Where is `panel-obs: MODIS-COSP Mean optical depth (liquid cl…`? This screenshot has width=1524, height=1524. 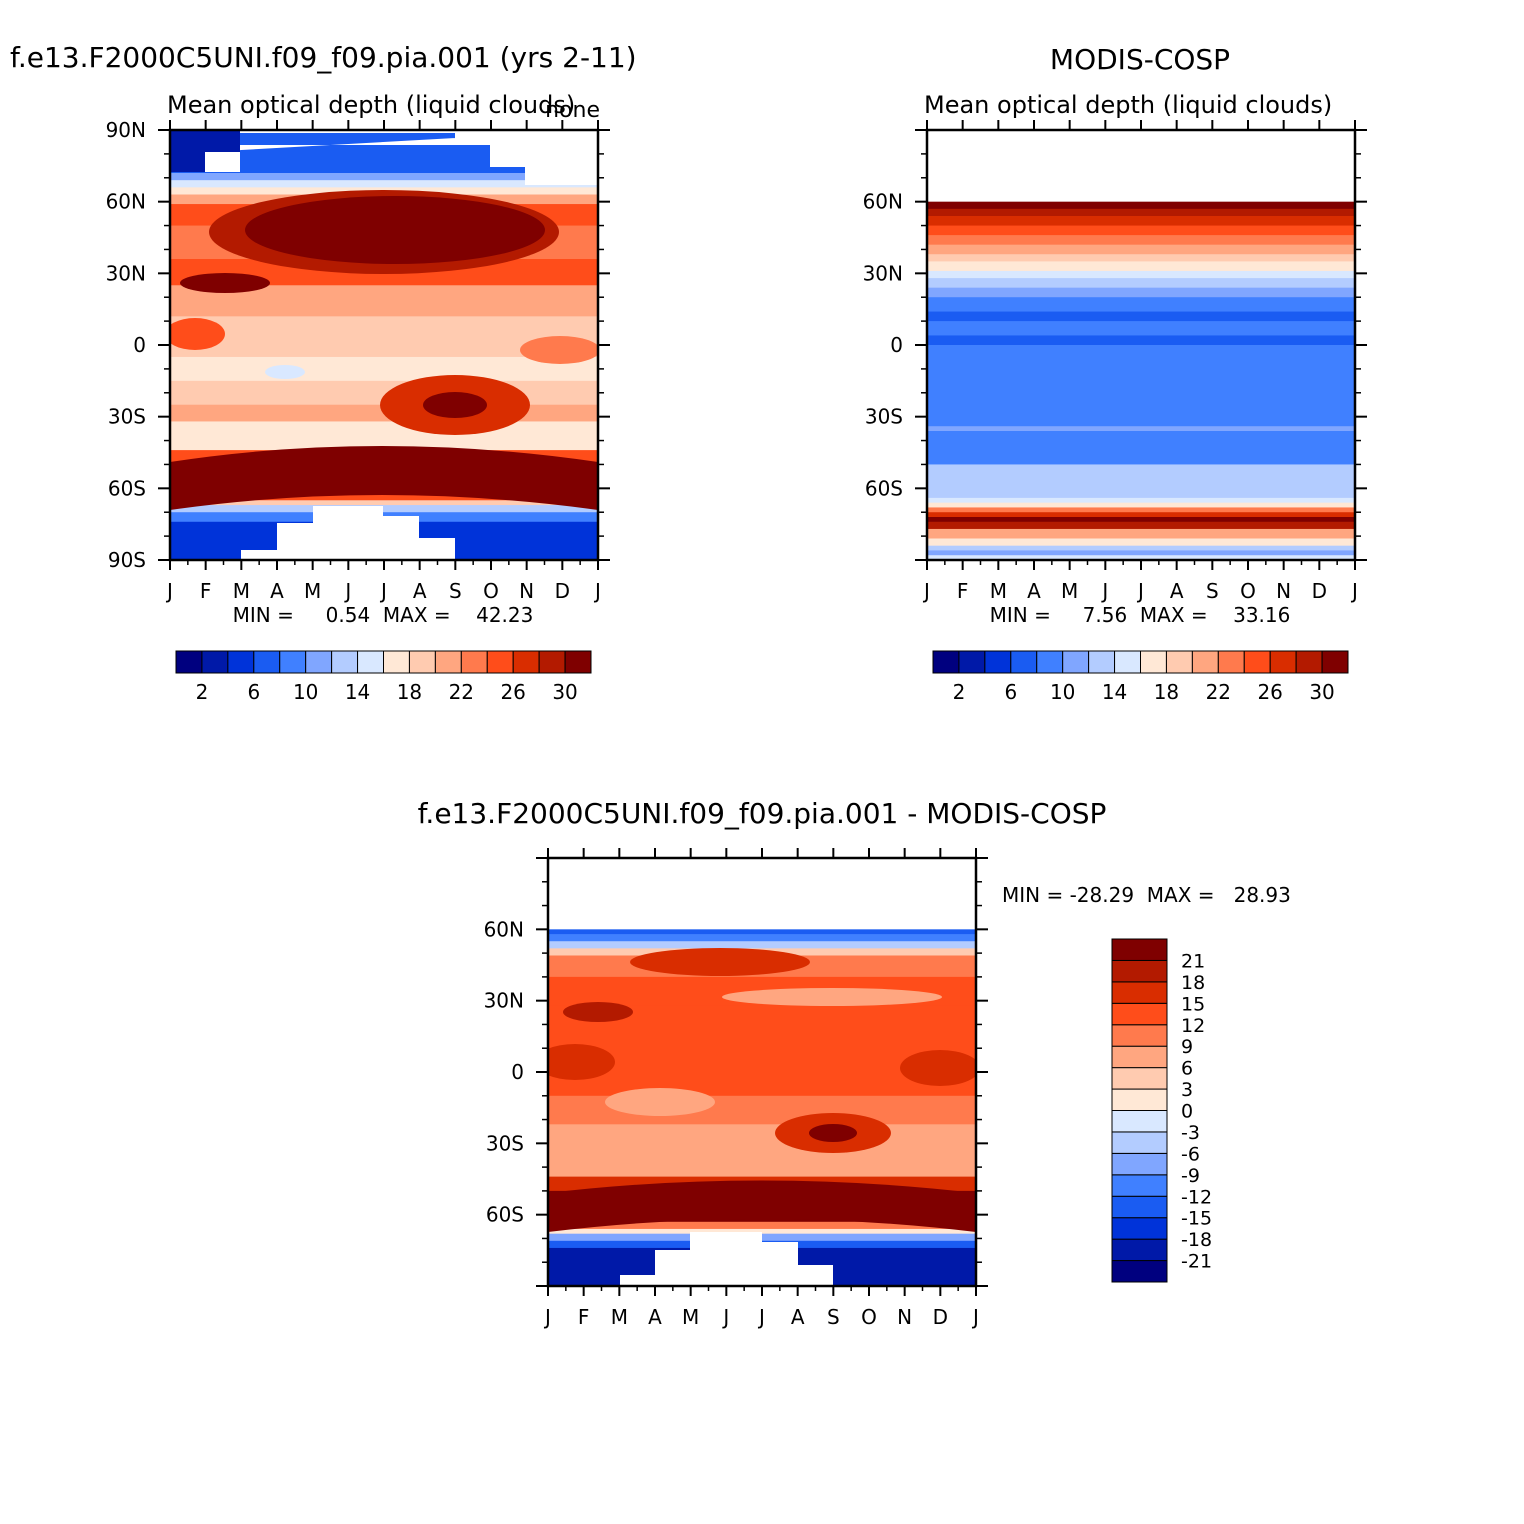 panel-obs: MODIS-COSP Mean optical depth (liquid cl… is located at coordinates (1115, 373).